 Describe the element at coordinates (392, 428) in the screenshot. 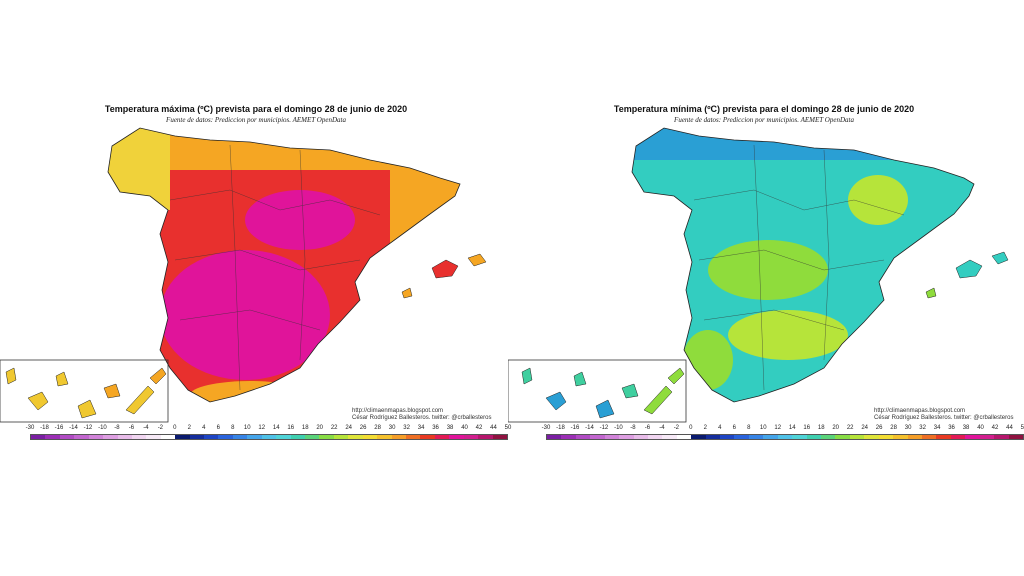

I see `legend-tick-label: 30` at that location.